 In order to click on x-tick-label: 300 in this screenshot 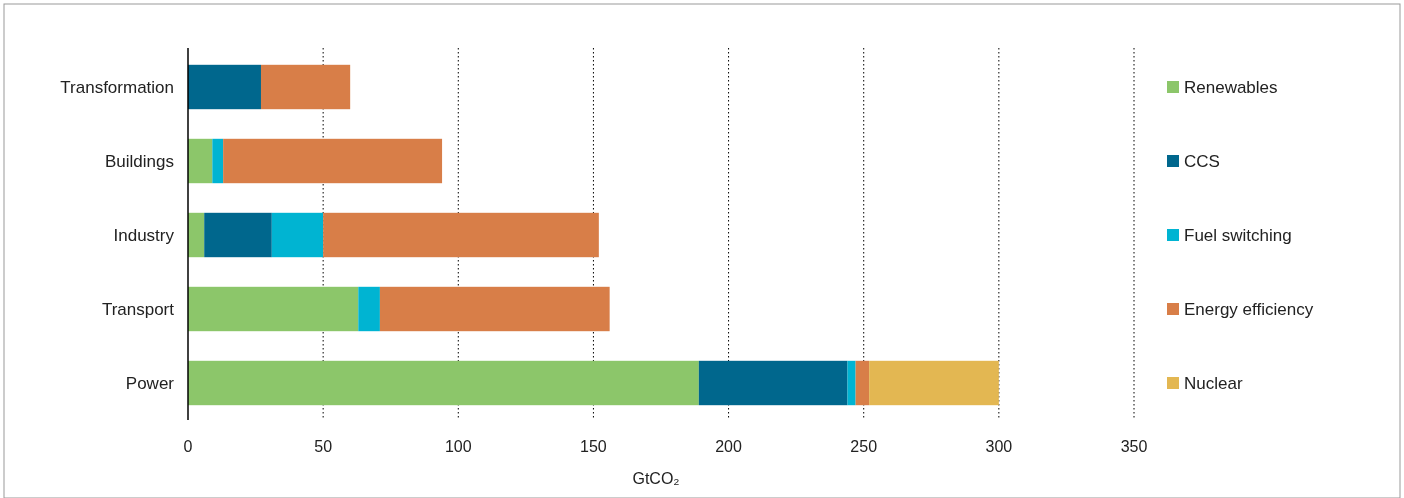, I will do `click(999, 446)`.